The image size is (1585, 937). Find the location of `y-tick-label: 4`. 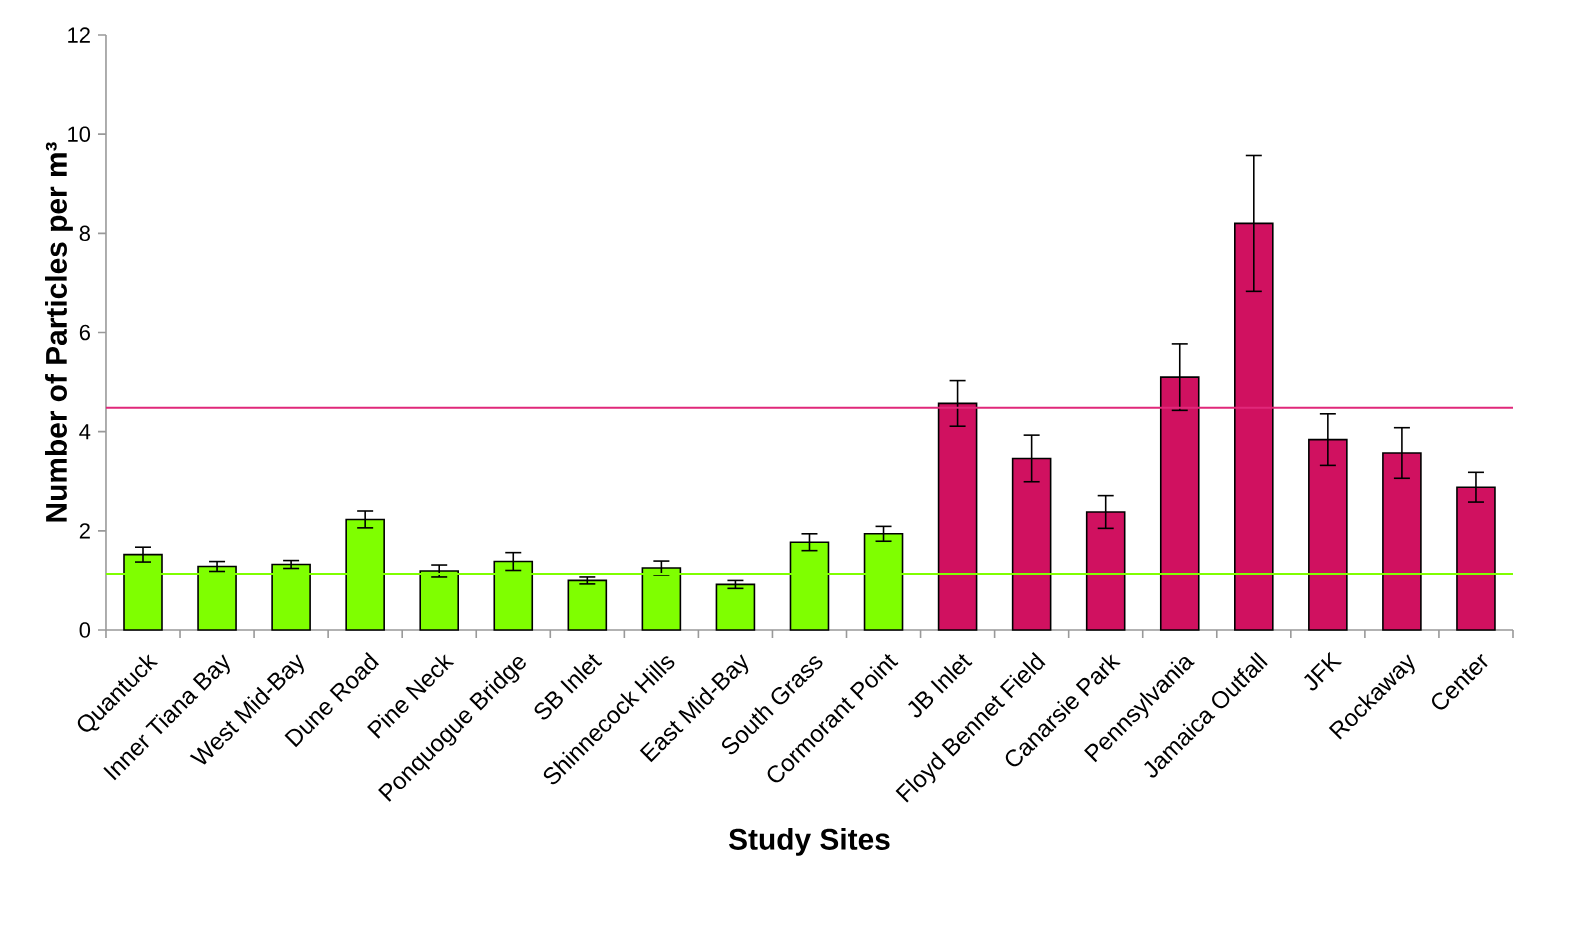

y-tick-label: 4 is located at coordinates (85, 432).